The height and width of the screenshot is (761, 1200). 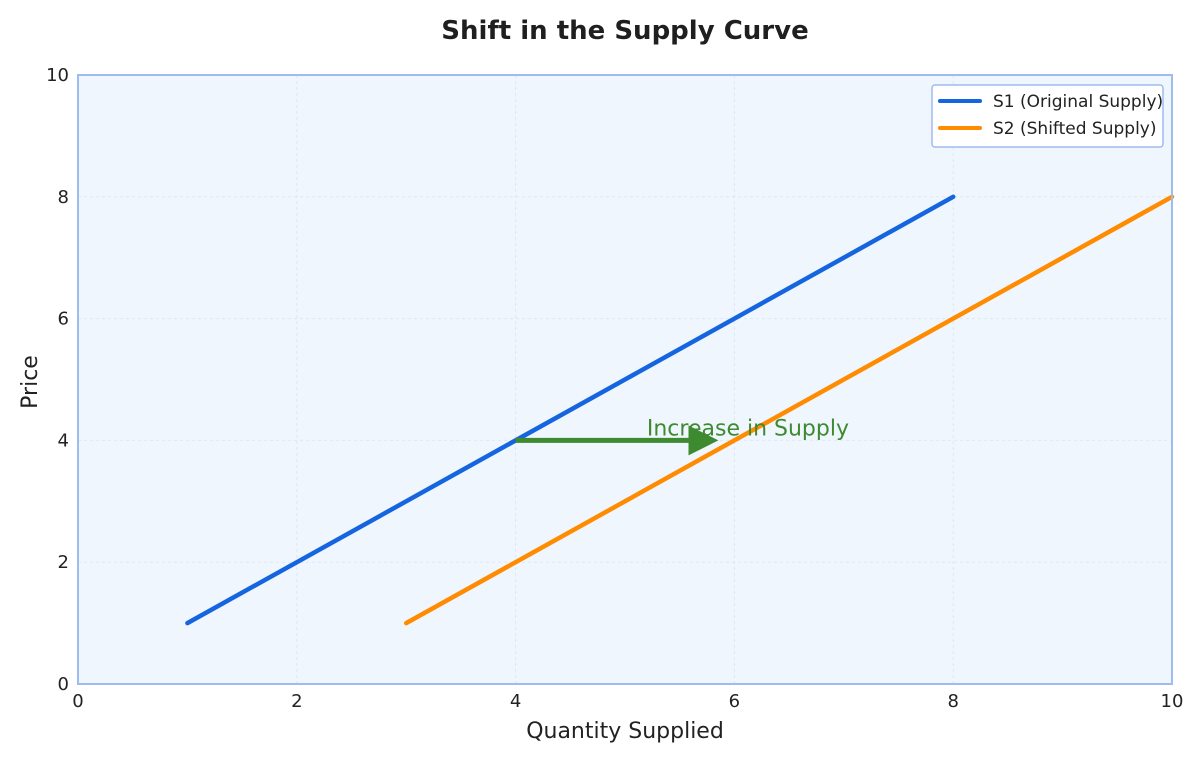 I want to click on y-tick-label: 4, so click(x=63, y=440).